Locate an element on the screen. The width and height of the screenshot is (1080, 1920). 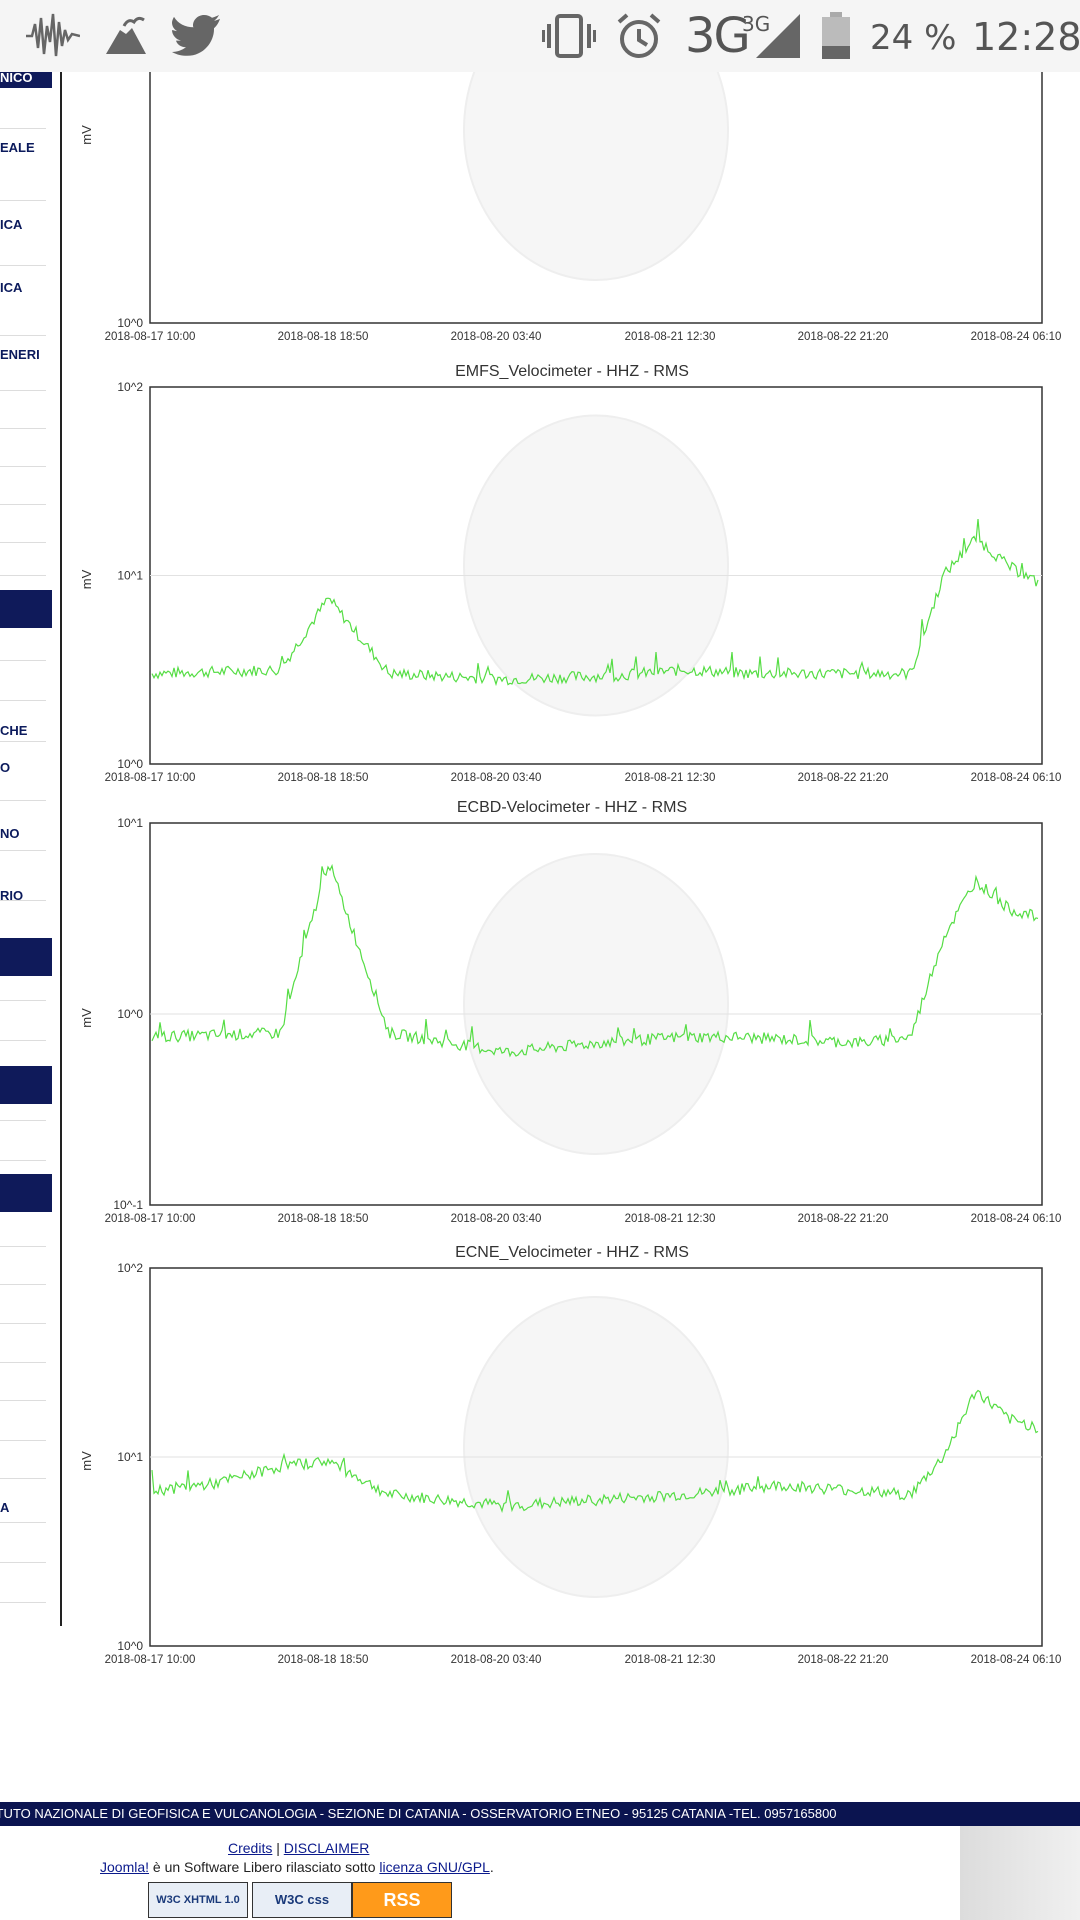
battery-percent: 24 % is located at coordinates (913, 38).